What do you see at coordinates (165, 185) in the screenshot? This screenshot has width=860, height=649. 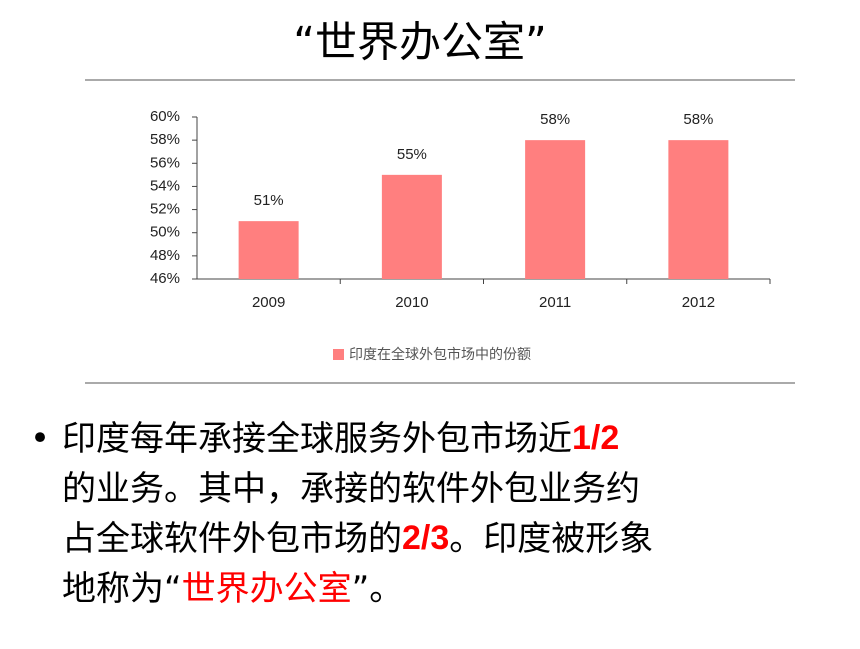 I see `y-tick-label: 54%` at bounding box center [165, 185].